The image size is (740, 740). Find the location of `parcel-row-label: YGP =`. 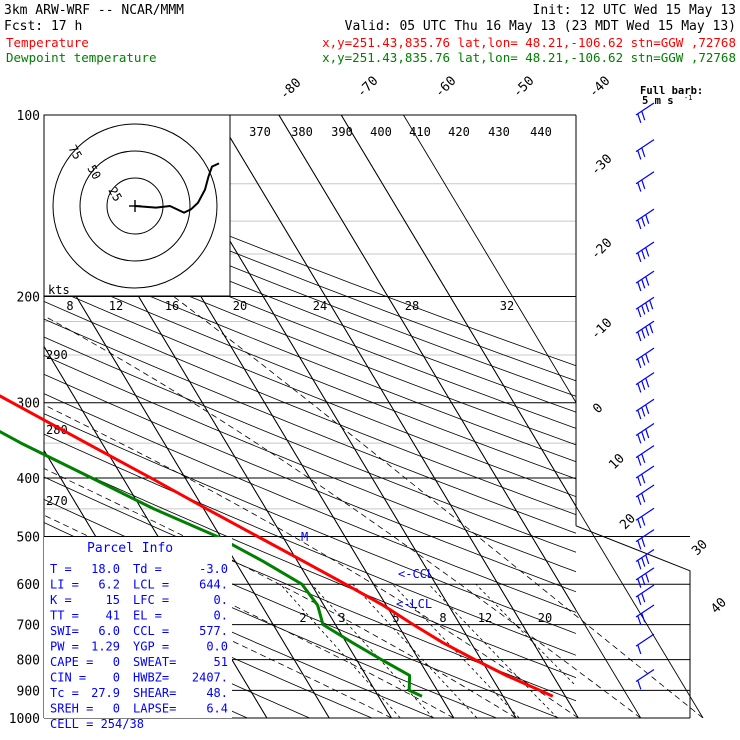

parcel-row-label: YGP = is located at coordinates (151, 647).